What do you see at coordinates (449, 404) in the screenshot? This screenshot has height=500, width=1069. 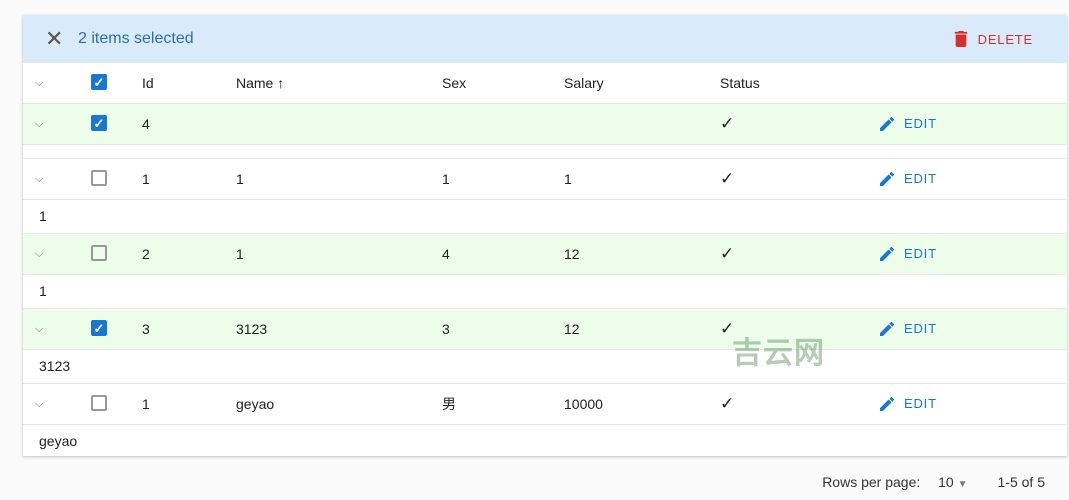 I see `cell-sex: 男` at bounding box center [449, 404].